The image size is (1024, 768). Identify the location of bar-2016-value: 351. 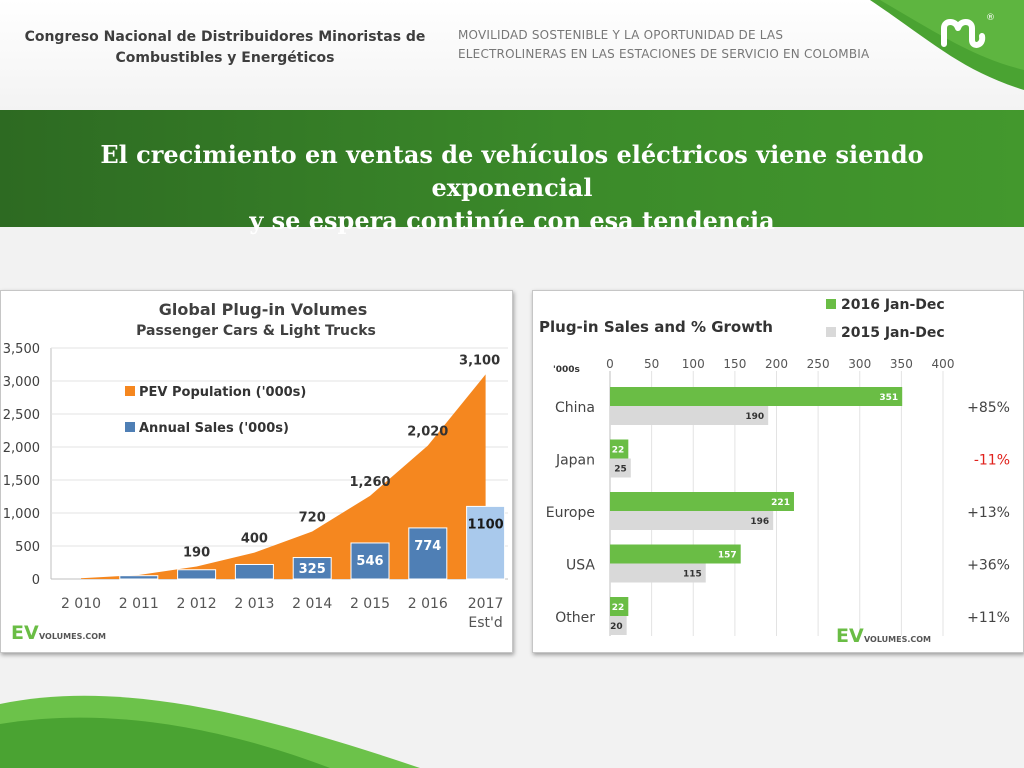
(888, 398).